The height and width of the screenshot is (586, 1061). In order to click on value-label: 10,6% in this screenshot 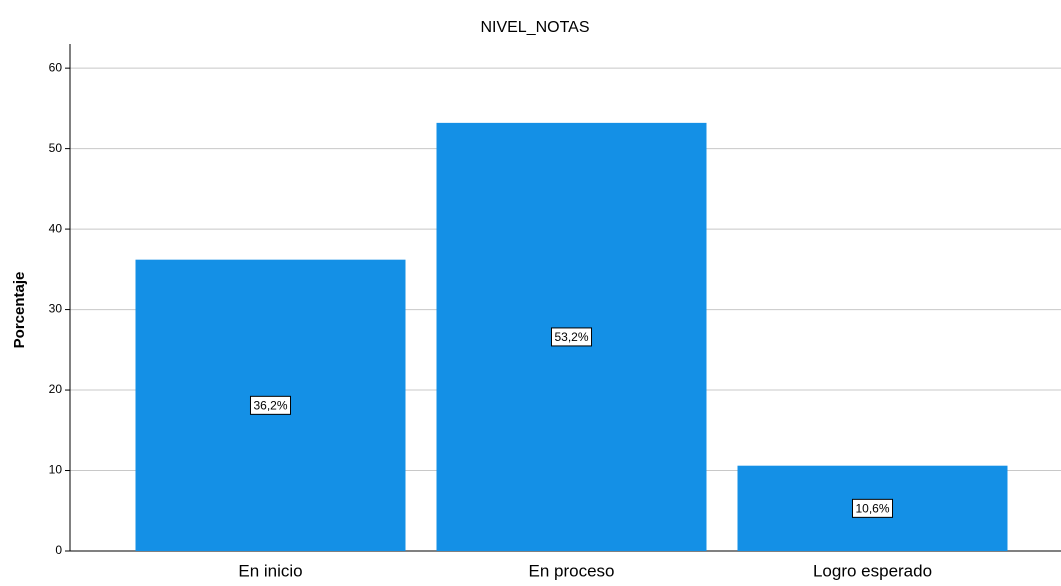, I will do `click(872, 509)`.